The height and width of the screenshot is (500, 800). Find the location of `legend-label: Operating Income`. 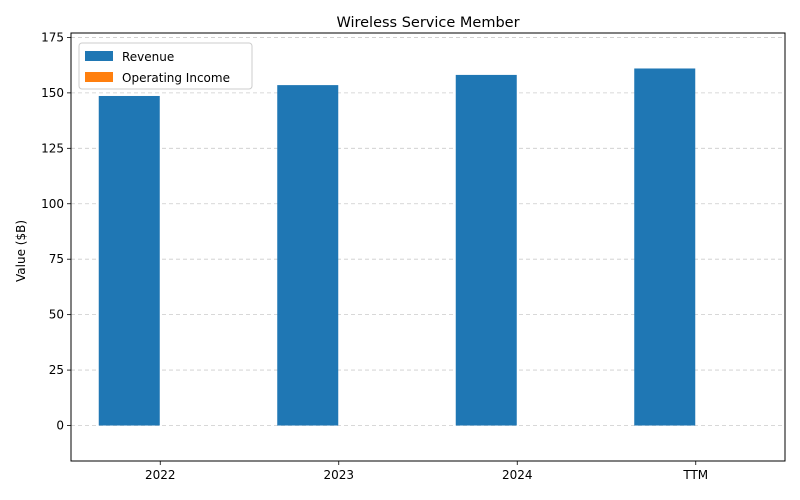

legend-label: Operating Income is located at coordinates (176, 78).